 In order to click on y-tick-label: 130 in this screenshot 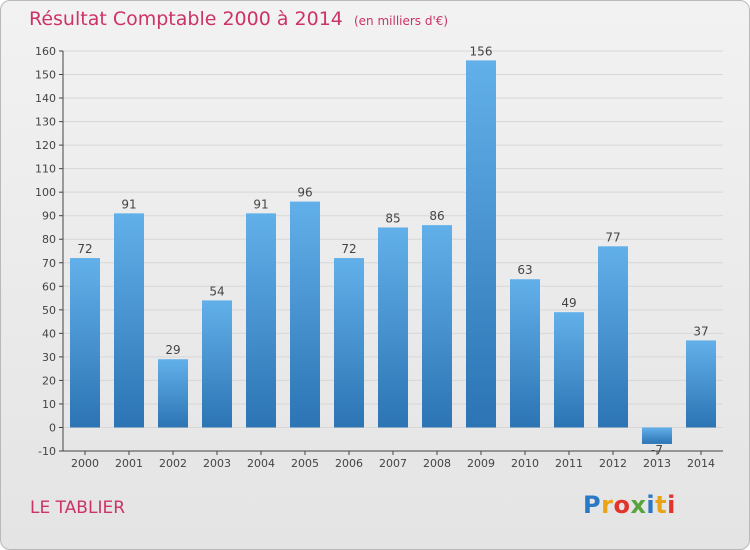, I will do `click(45, 122)`.